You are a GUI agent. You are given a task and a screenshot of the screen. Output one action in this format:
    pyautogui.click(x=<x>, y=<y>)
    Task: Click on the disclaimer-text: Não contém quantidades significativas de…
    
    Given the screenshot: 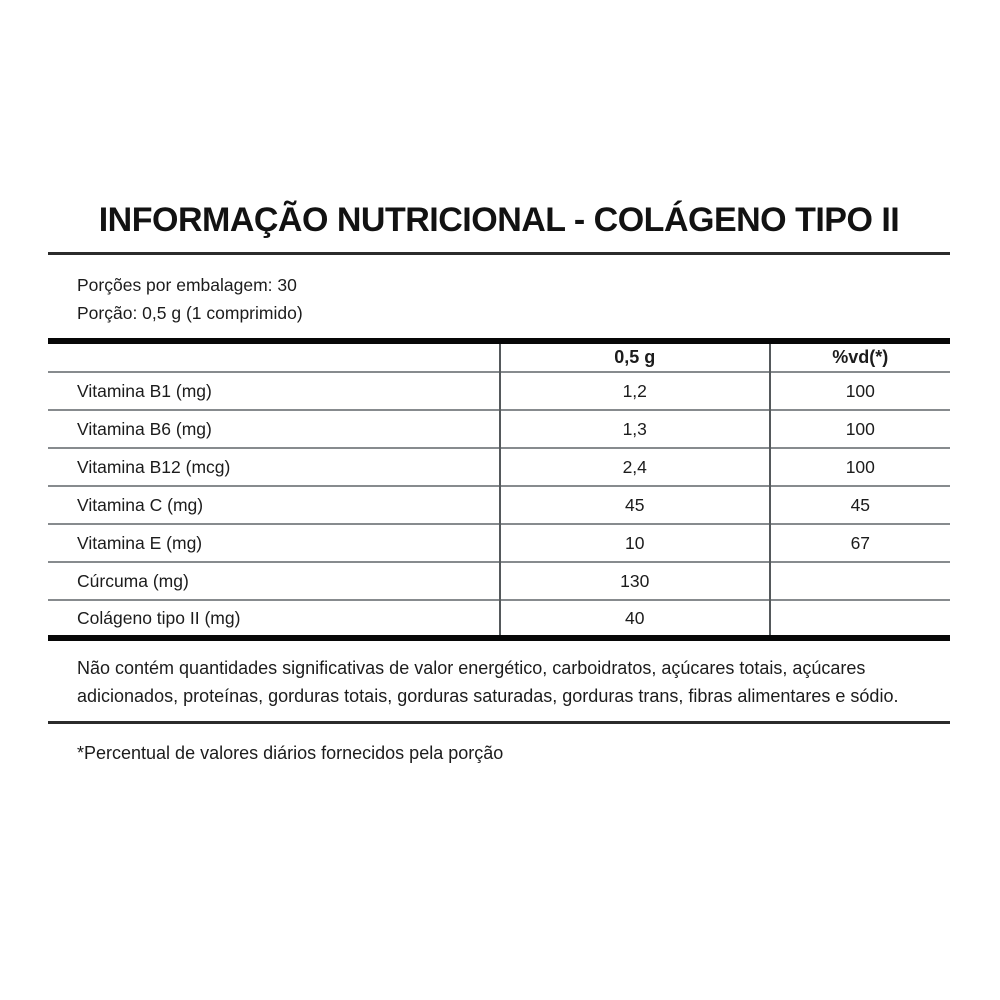 What is the action you would take?
    pyautogui.click(x=488, y=682)
    